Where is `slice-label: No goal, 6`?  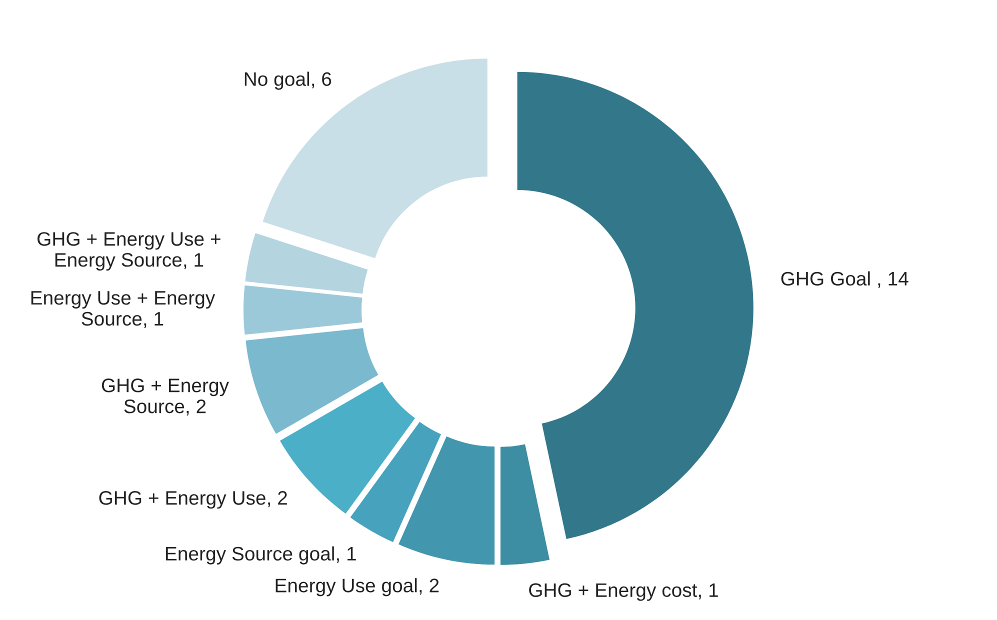
slice-label: No goal, 6 is located at coordinates (288, 81).